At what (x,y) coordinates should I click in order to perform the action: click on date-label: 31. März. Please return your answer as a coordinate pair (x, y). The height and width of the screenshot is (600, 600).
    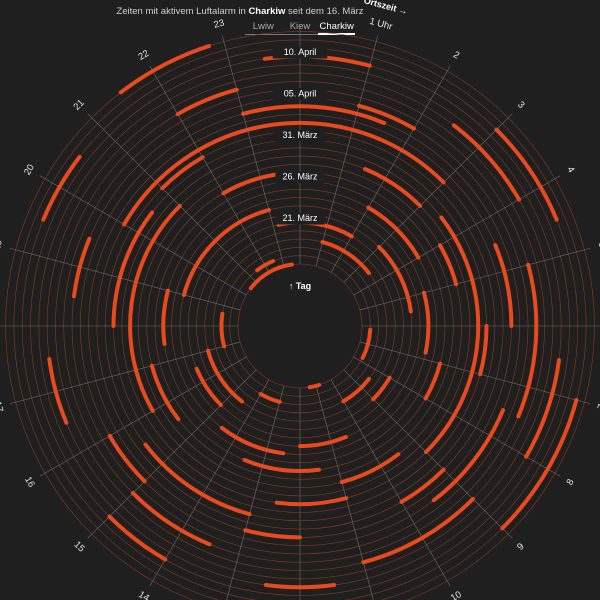
    Looking at the image, I should click on (300, 135).